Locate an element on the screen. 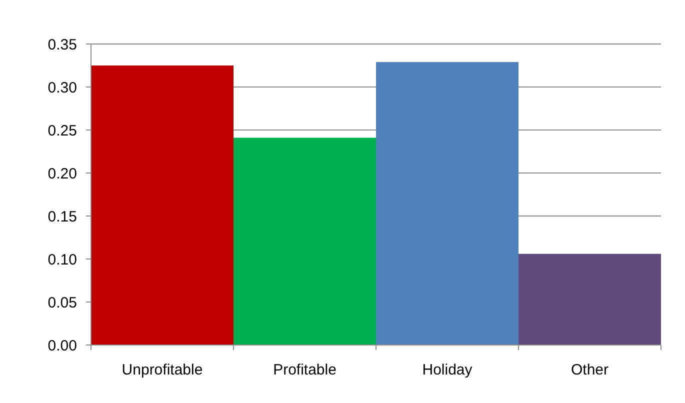 The image size is (685, 403). y-tick-label: 0.05 is located at coordinates (62, 303).